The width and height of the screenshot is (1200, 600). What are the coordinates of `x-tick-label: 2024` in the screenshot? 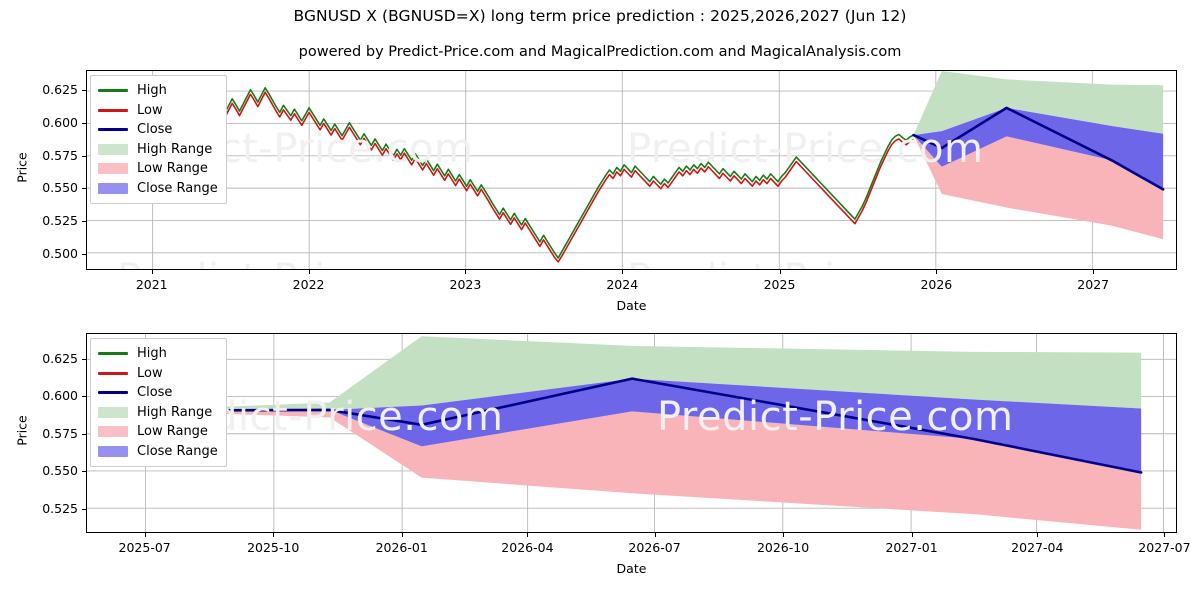 It's located at (622, 284).